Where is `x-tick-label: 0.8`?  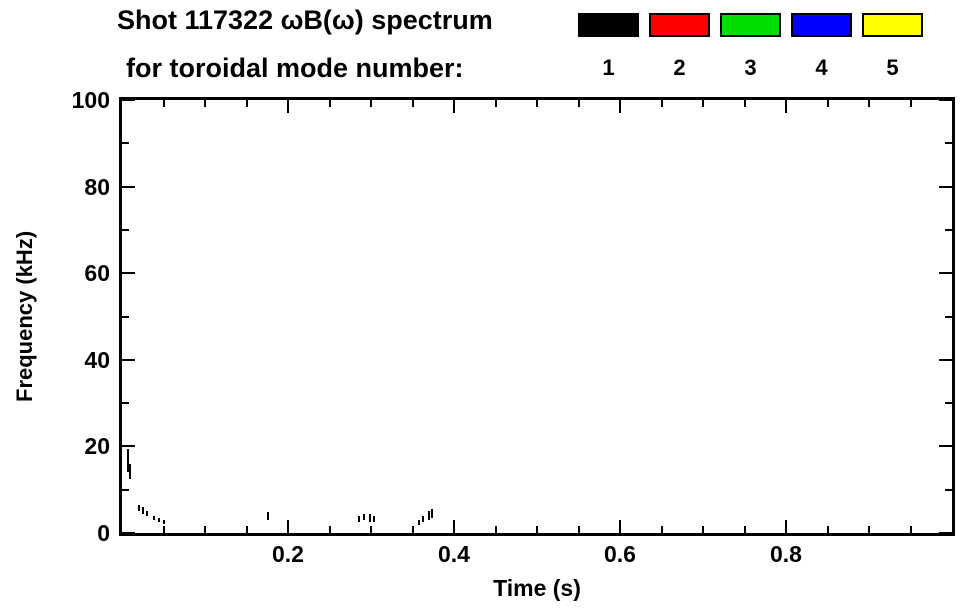
x-tick-label: 0.8 is located at coordinates (786, 554).